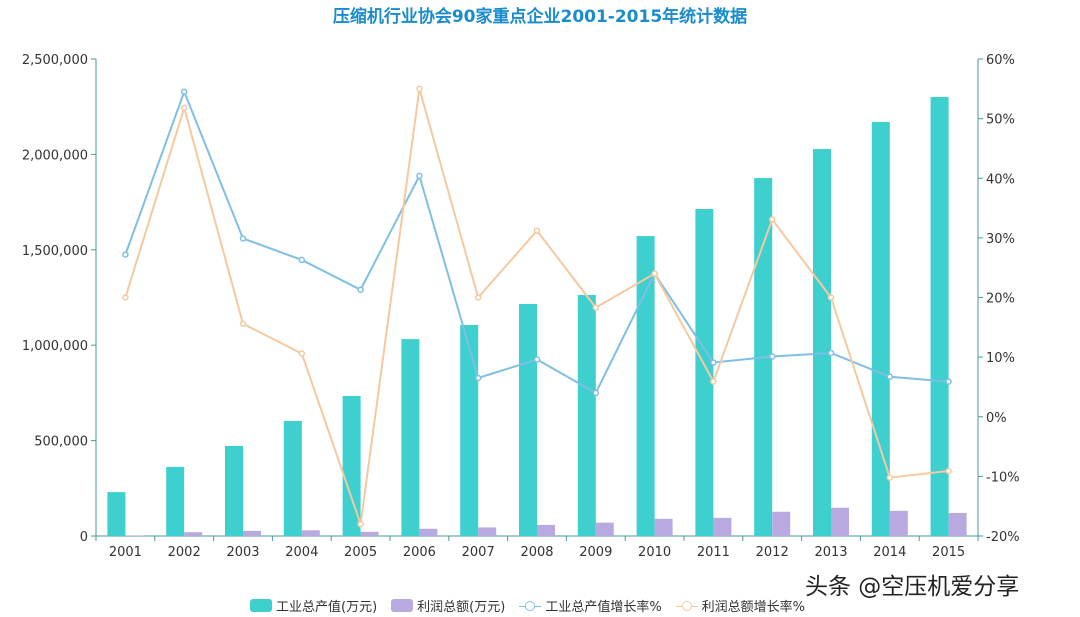 The image size is (1080, 617). I want to click on right-tick-label: 30%, so click(1000, 239).